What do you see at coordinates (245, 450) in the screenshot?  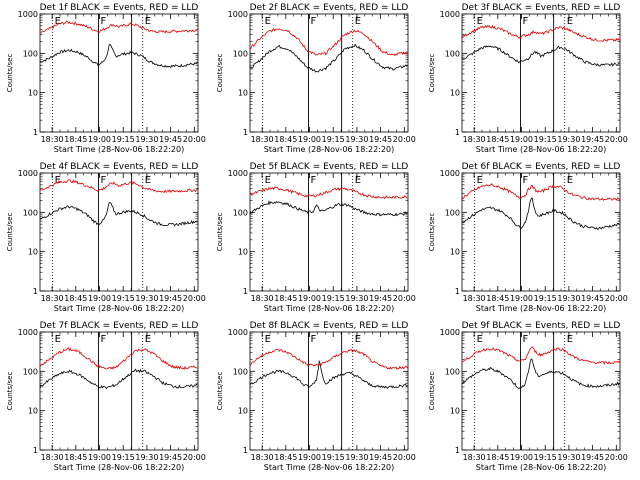 I see `y-tick-label: 1` at bounding box center [245, 450].